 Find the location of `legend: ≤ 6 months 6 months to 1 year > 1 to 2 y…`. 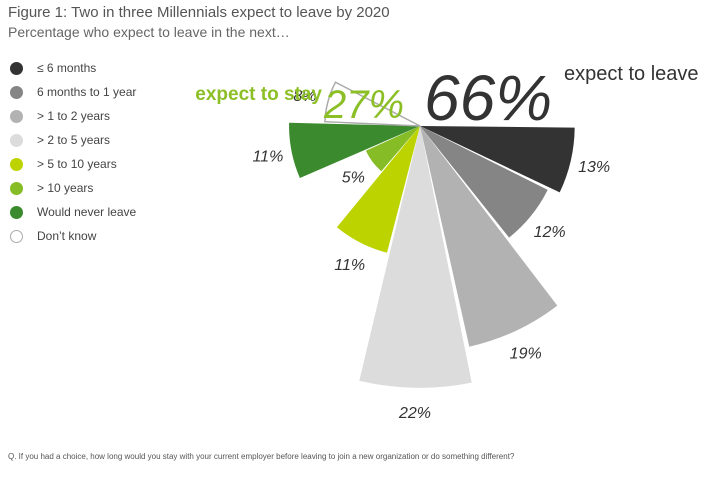

legend: ≤ 6 months 6 months to 1 year > 1 to 2 y… is located at coordinates (73, 152).